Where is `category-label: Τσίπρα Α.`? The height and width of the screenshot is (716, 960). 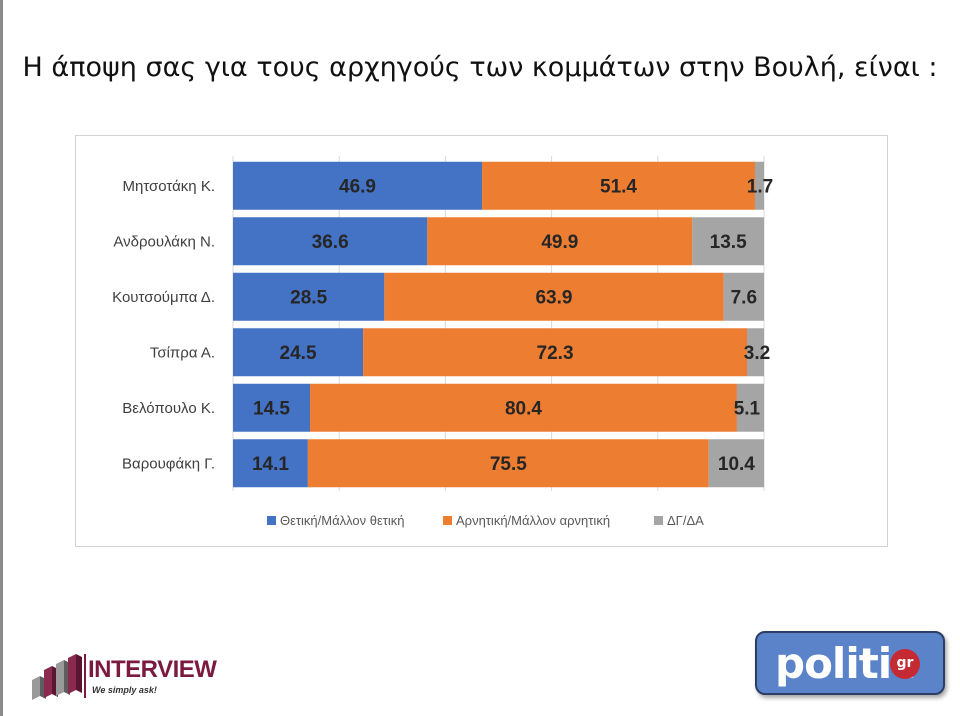 category-label: Τσίπρα Α. is located at coordinates (182, 352).